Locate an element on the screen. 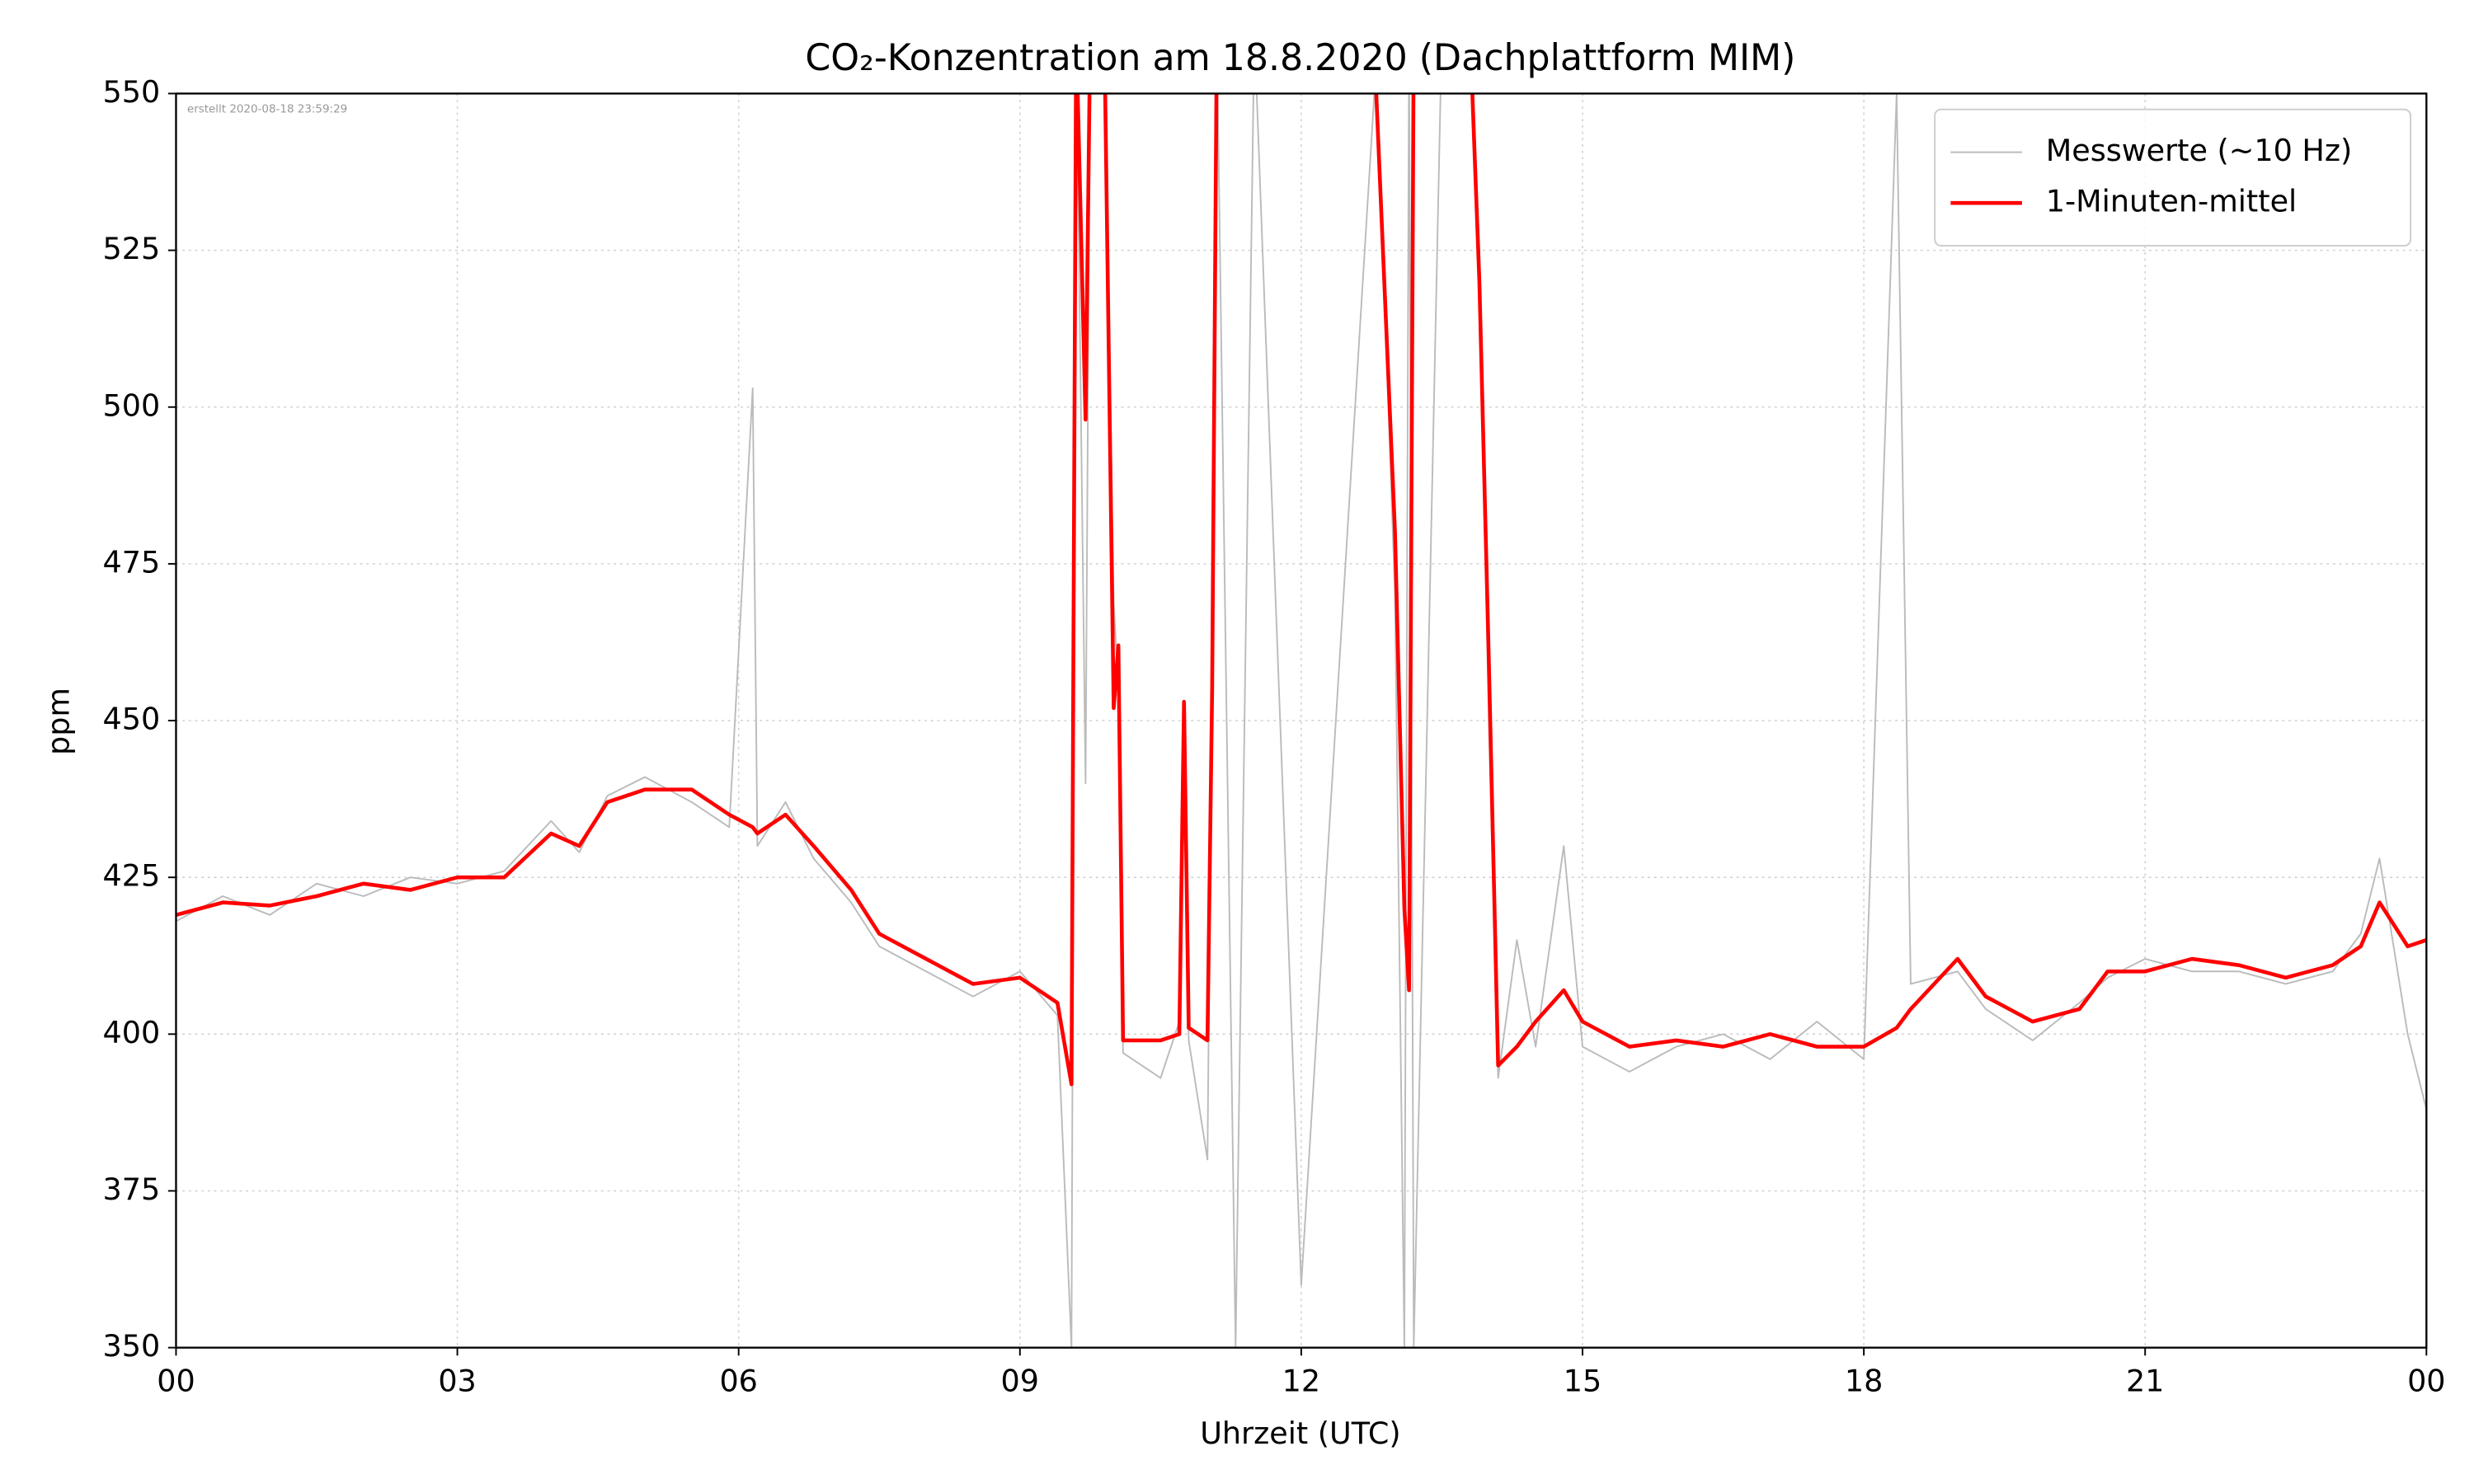  x-tick-label: 15 is located at coordinates (1583, 1380).